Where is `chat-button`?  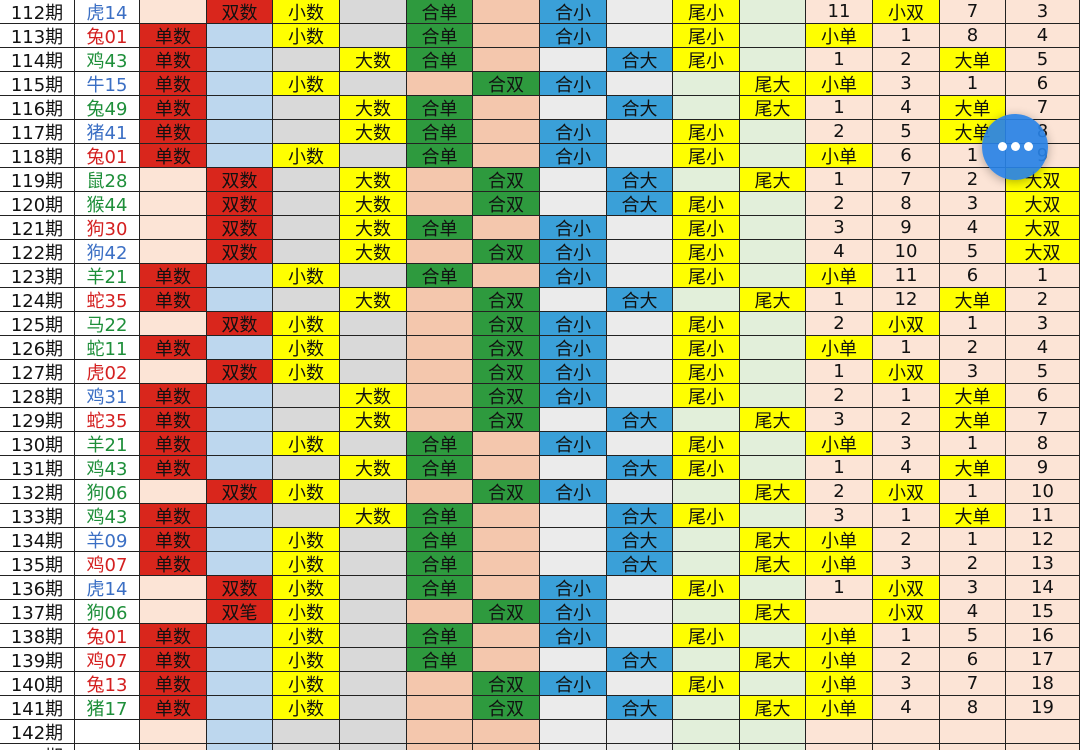
chat-button is located at coordinates (1015, 147).